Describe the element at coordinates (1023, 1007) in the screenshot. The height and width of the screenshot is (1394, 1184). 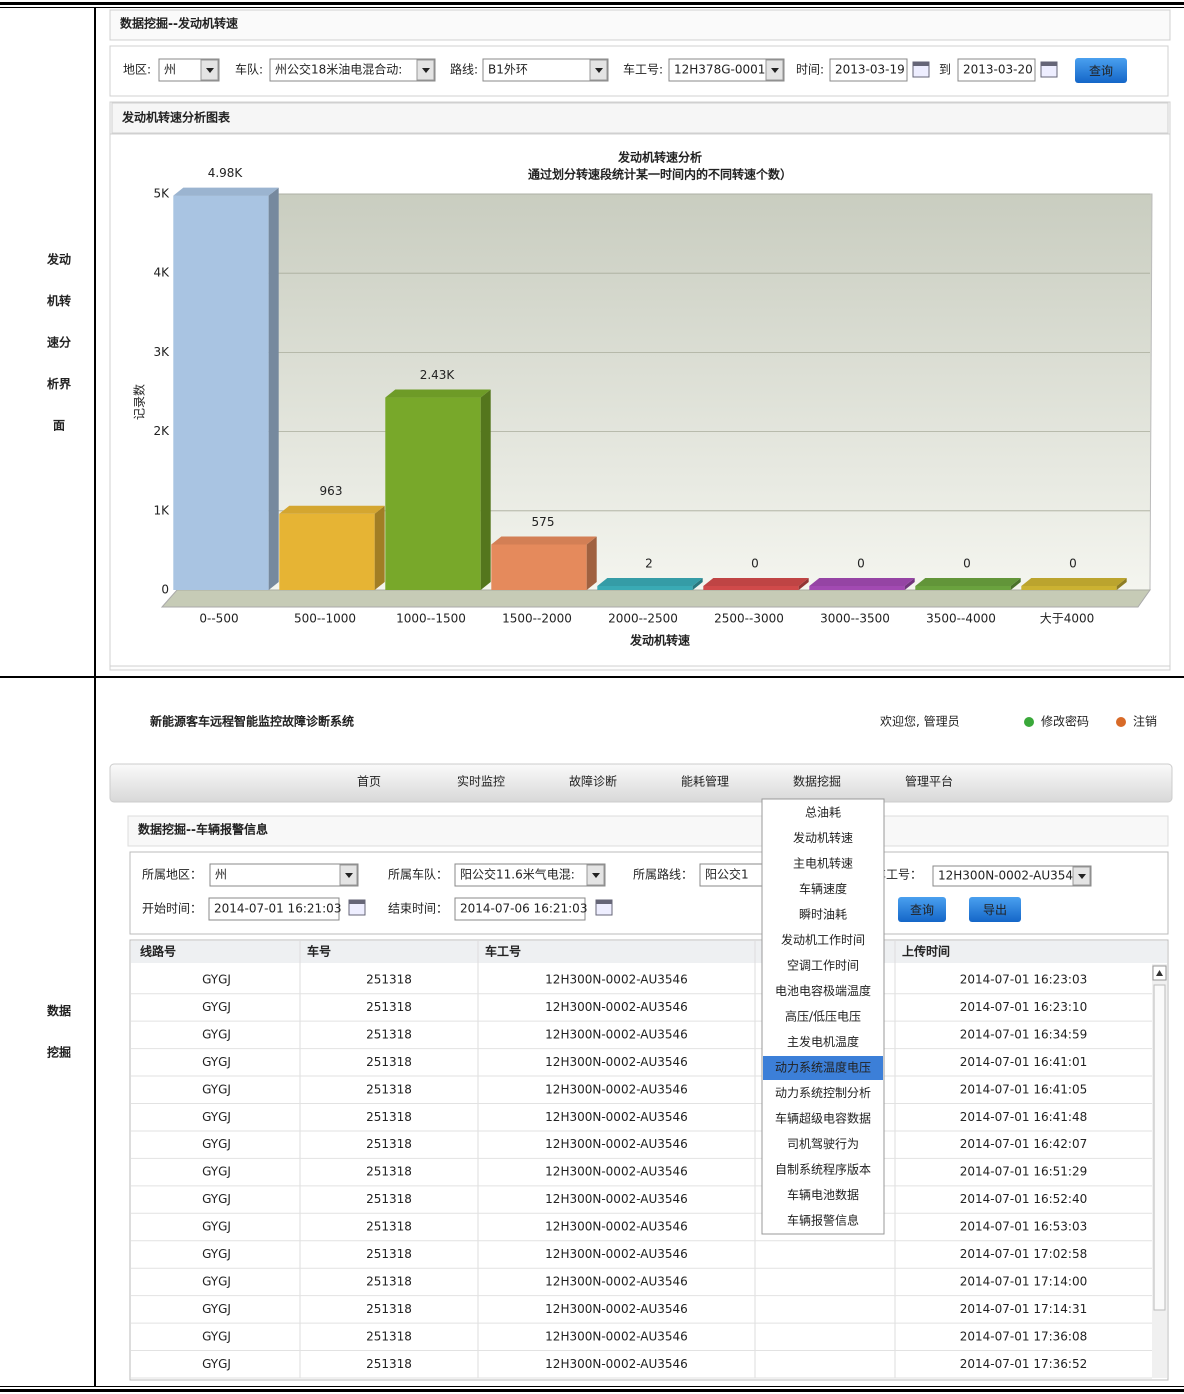
I see `table-cell: 2014-07-01 16:23:10` at that location.